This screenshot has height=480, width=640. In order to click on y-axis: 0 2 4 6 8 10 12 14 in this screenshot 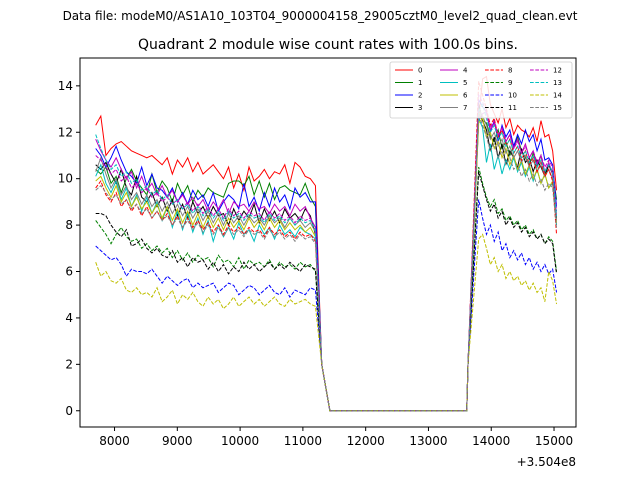, I will do `click(69, 248)`.